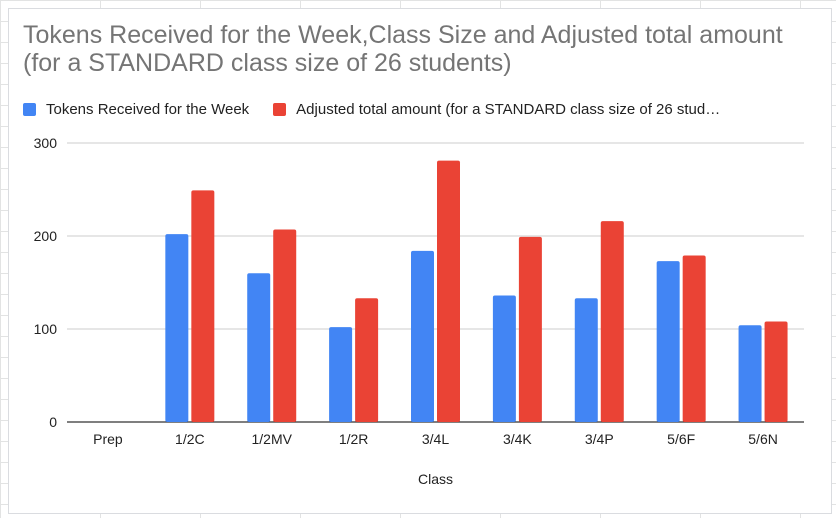 This screenshot has width=836, height=518. What do you see at coordinates (354, 439) in the screenshot?
I see `x-tick-label: 1/2R` at bounding box center [354, 439].